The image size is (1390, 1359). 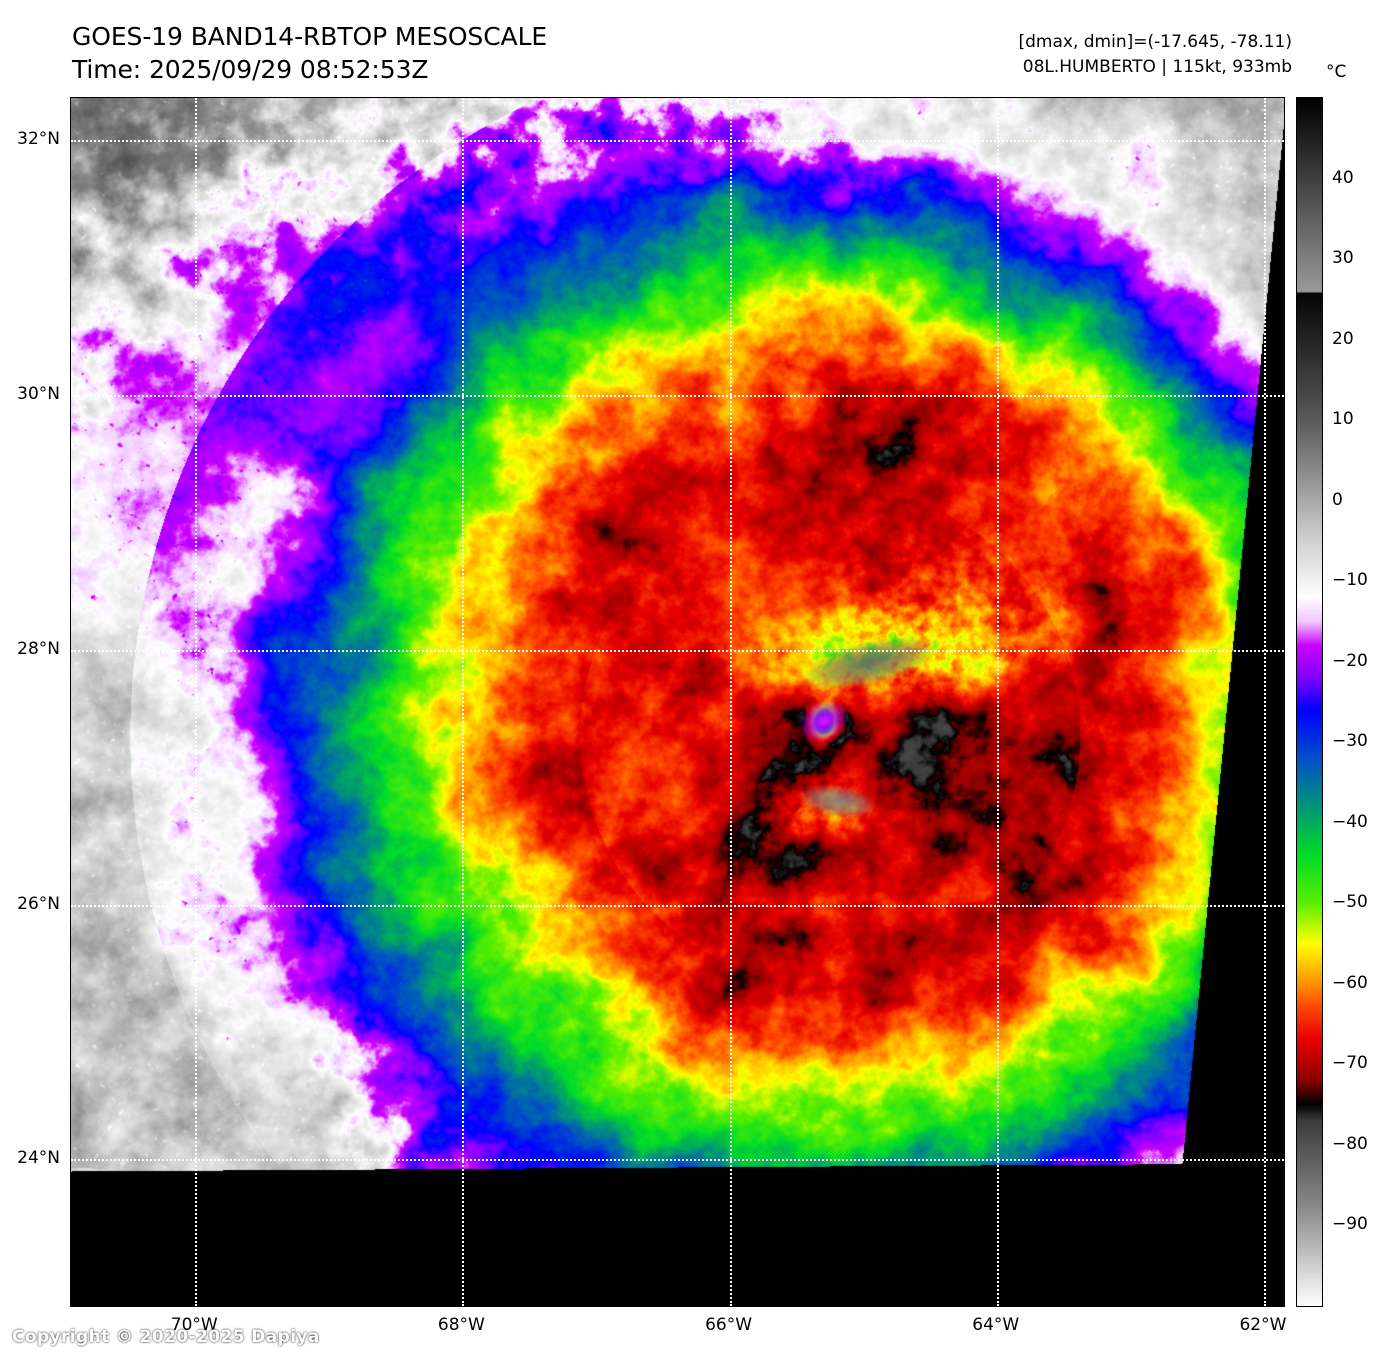 I want to click on longitude-tick-label: 64°W, so click(x=996, y=1325).